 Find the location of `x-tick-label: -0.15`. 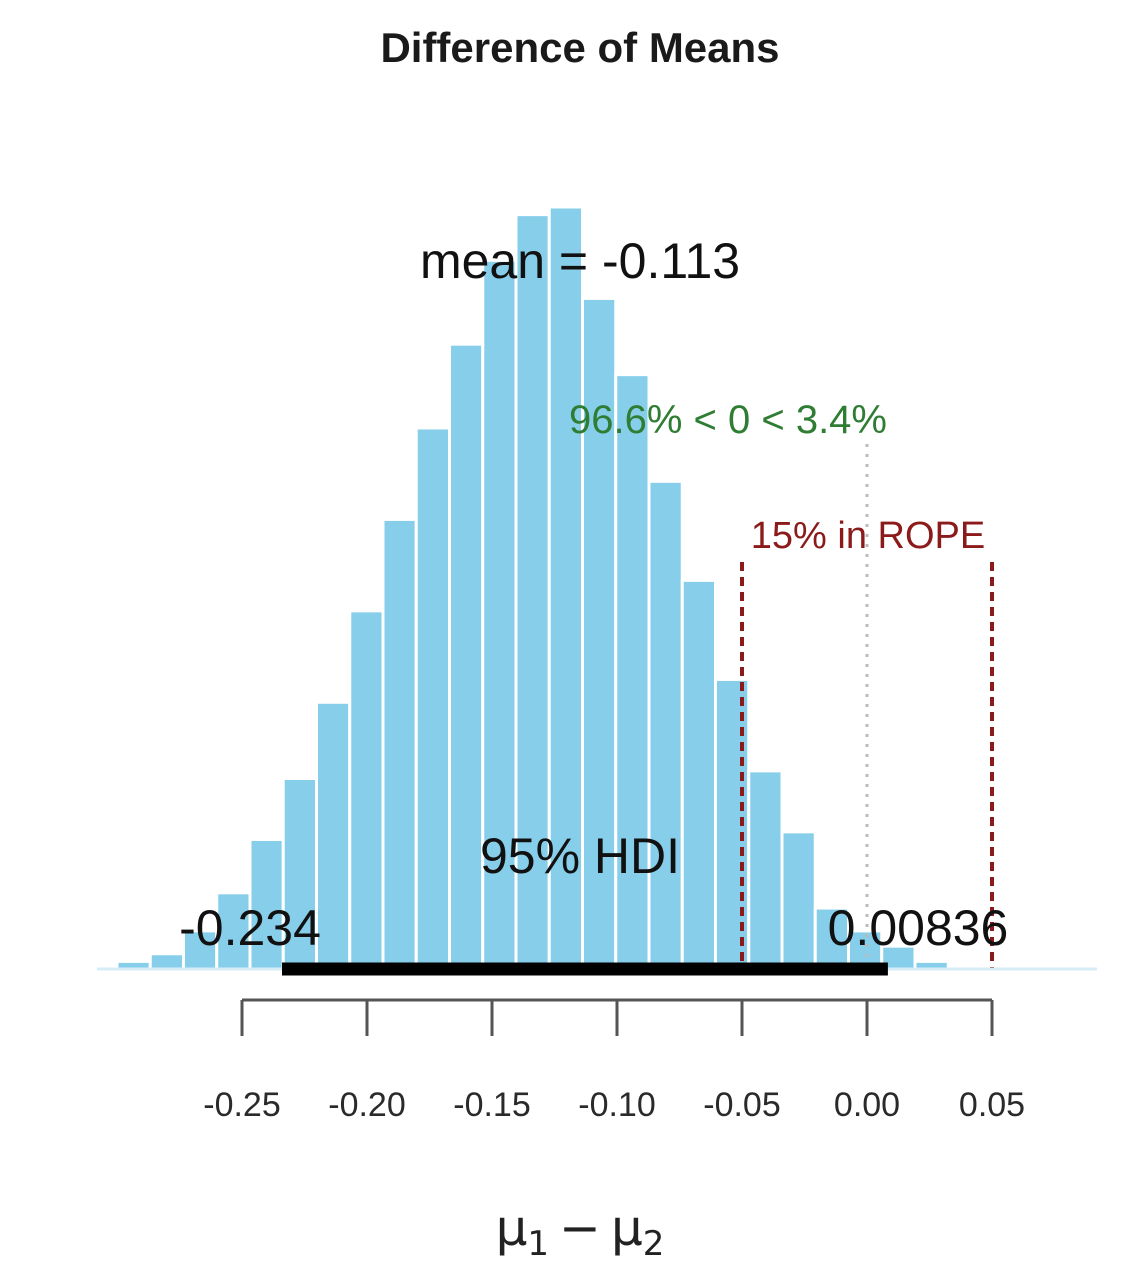

x-tick-label: -0.15 is located at coordinates (492, 1105).